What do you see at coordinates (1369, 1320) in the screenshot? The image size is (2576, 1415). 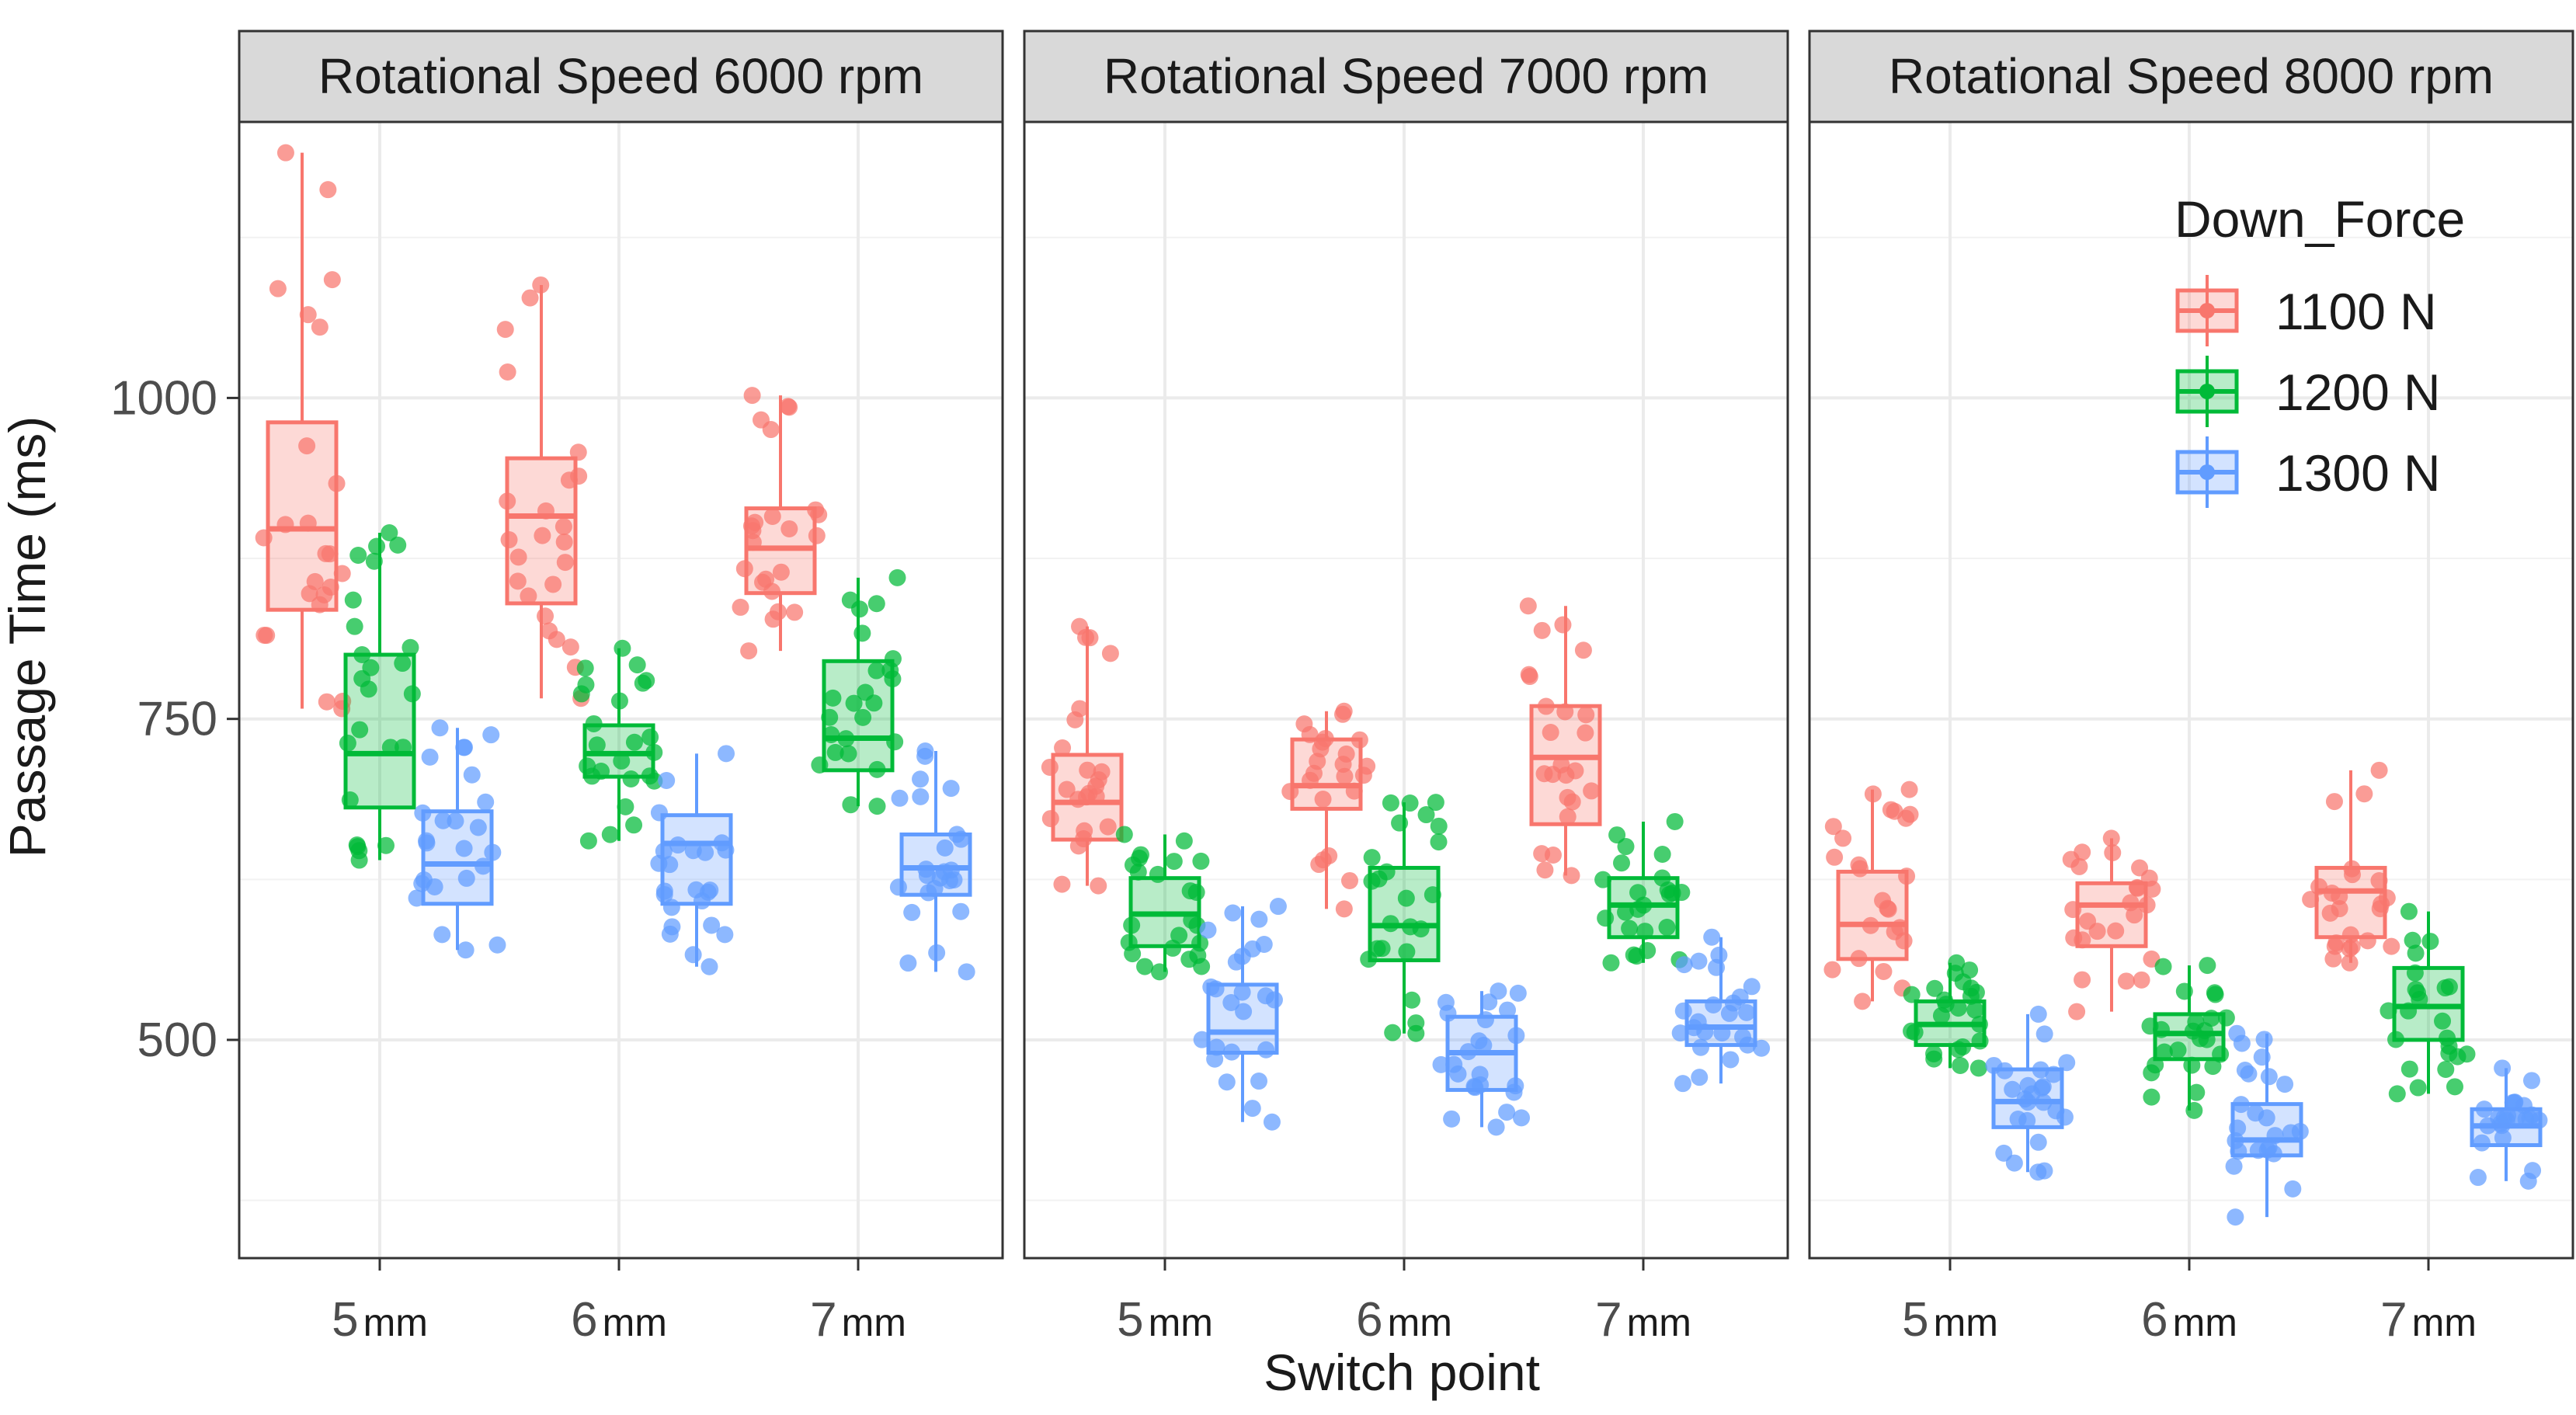 I see `x-tick-number: 6` at bounding box center [1369, 1320].